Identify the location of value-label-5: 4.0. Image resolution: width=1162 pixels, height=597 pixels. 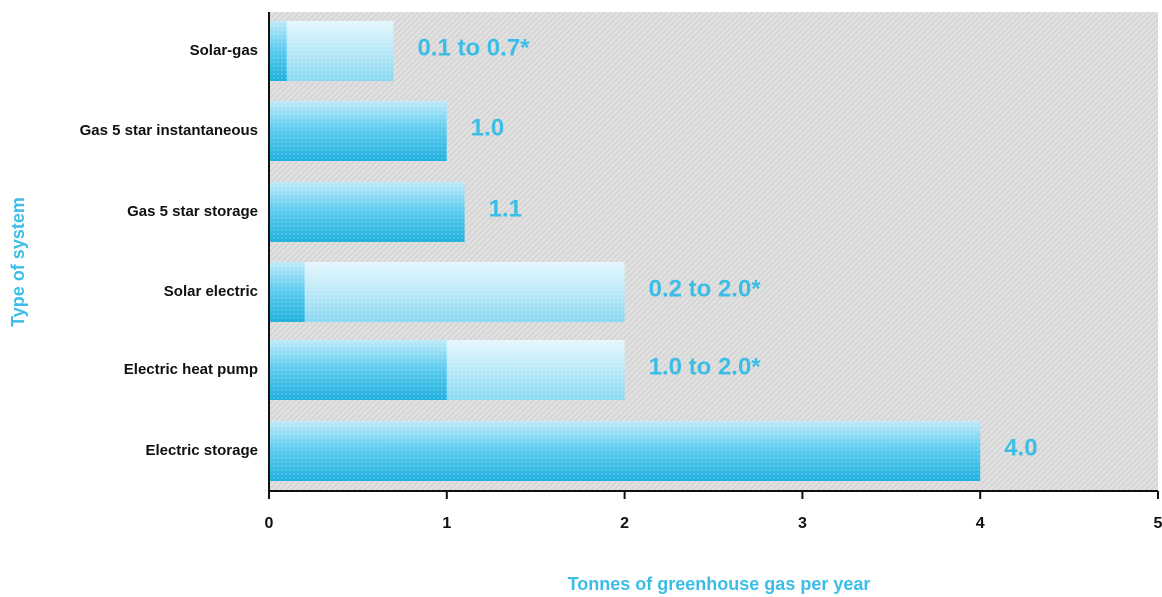
(1020, 447).